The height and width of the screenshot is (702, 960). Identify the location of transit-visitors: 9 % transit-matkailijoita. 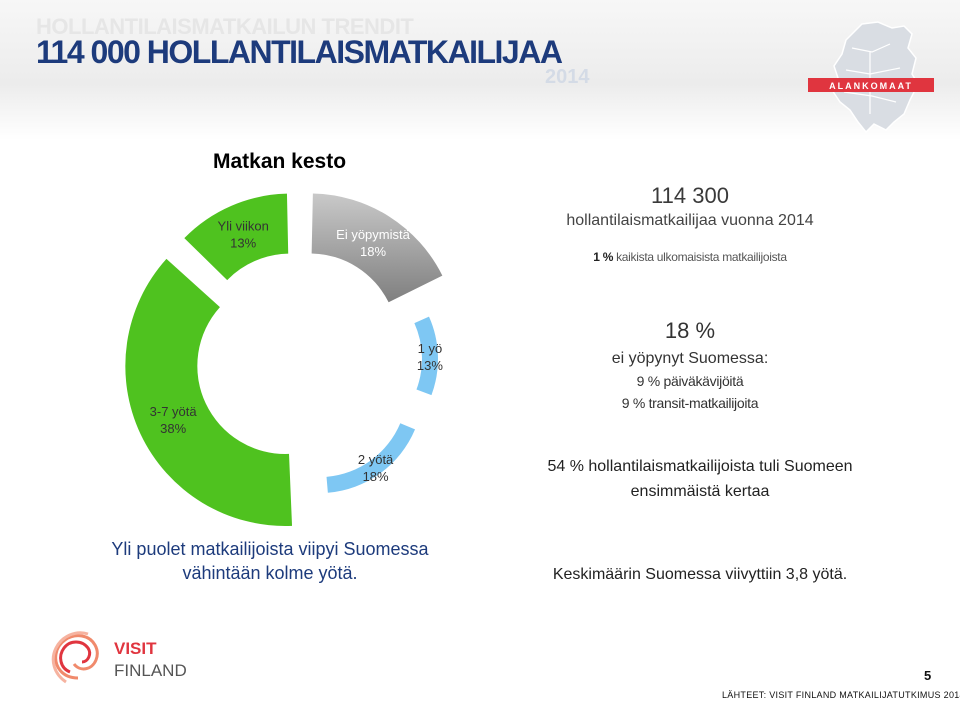
(690, 403).